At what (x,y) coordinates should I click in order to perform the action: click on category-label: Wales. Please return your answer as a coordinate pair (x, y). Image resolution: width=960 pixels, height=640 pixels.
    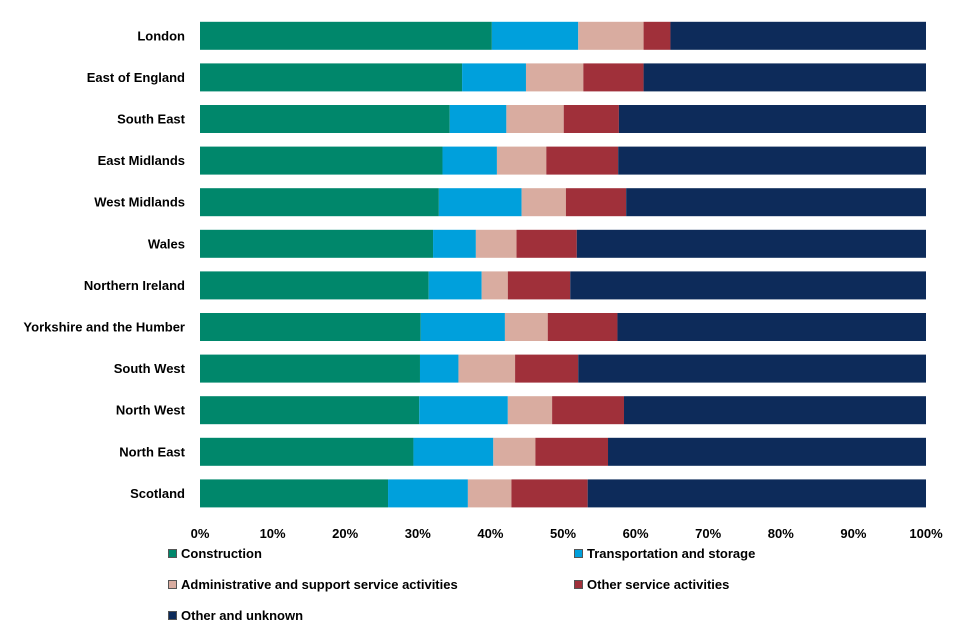
    Looking at the image, I should click on (166, 243).